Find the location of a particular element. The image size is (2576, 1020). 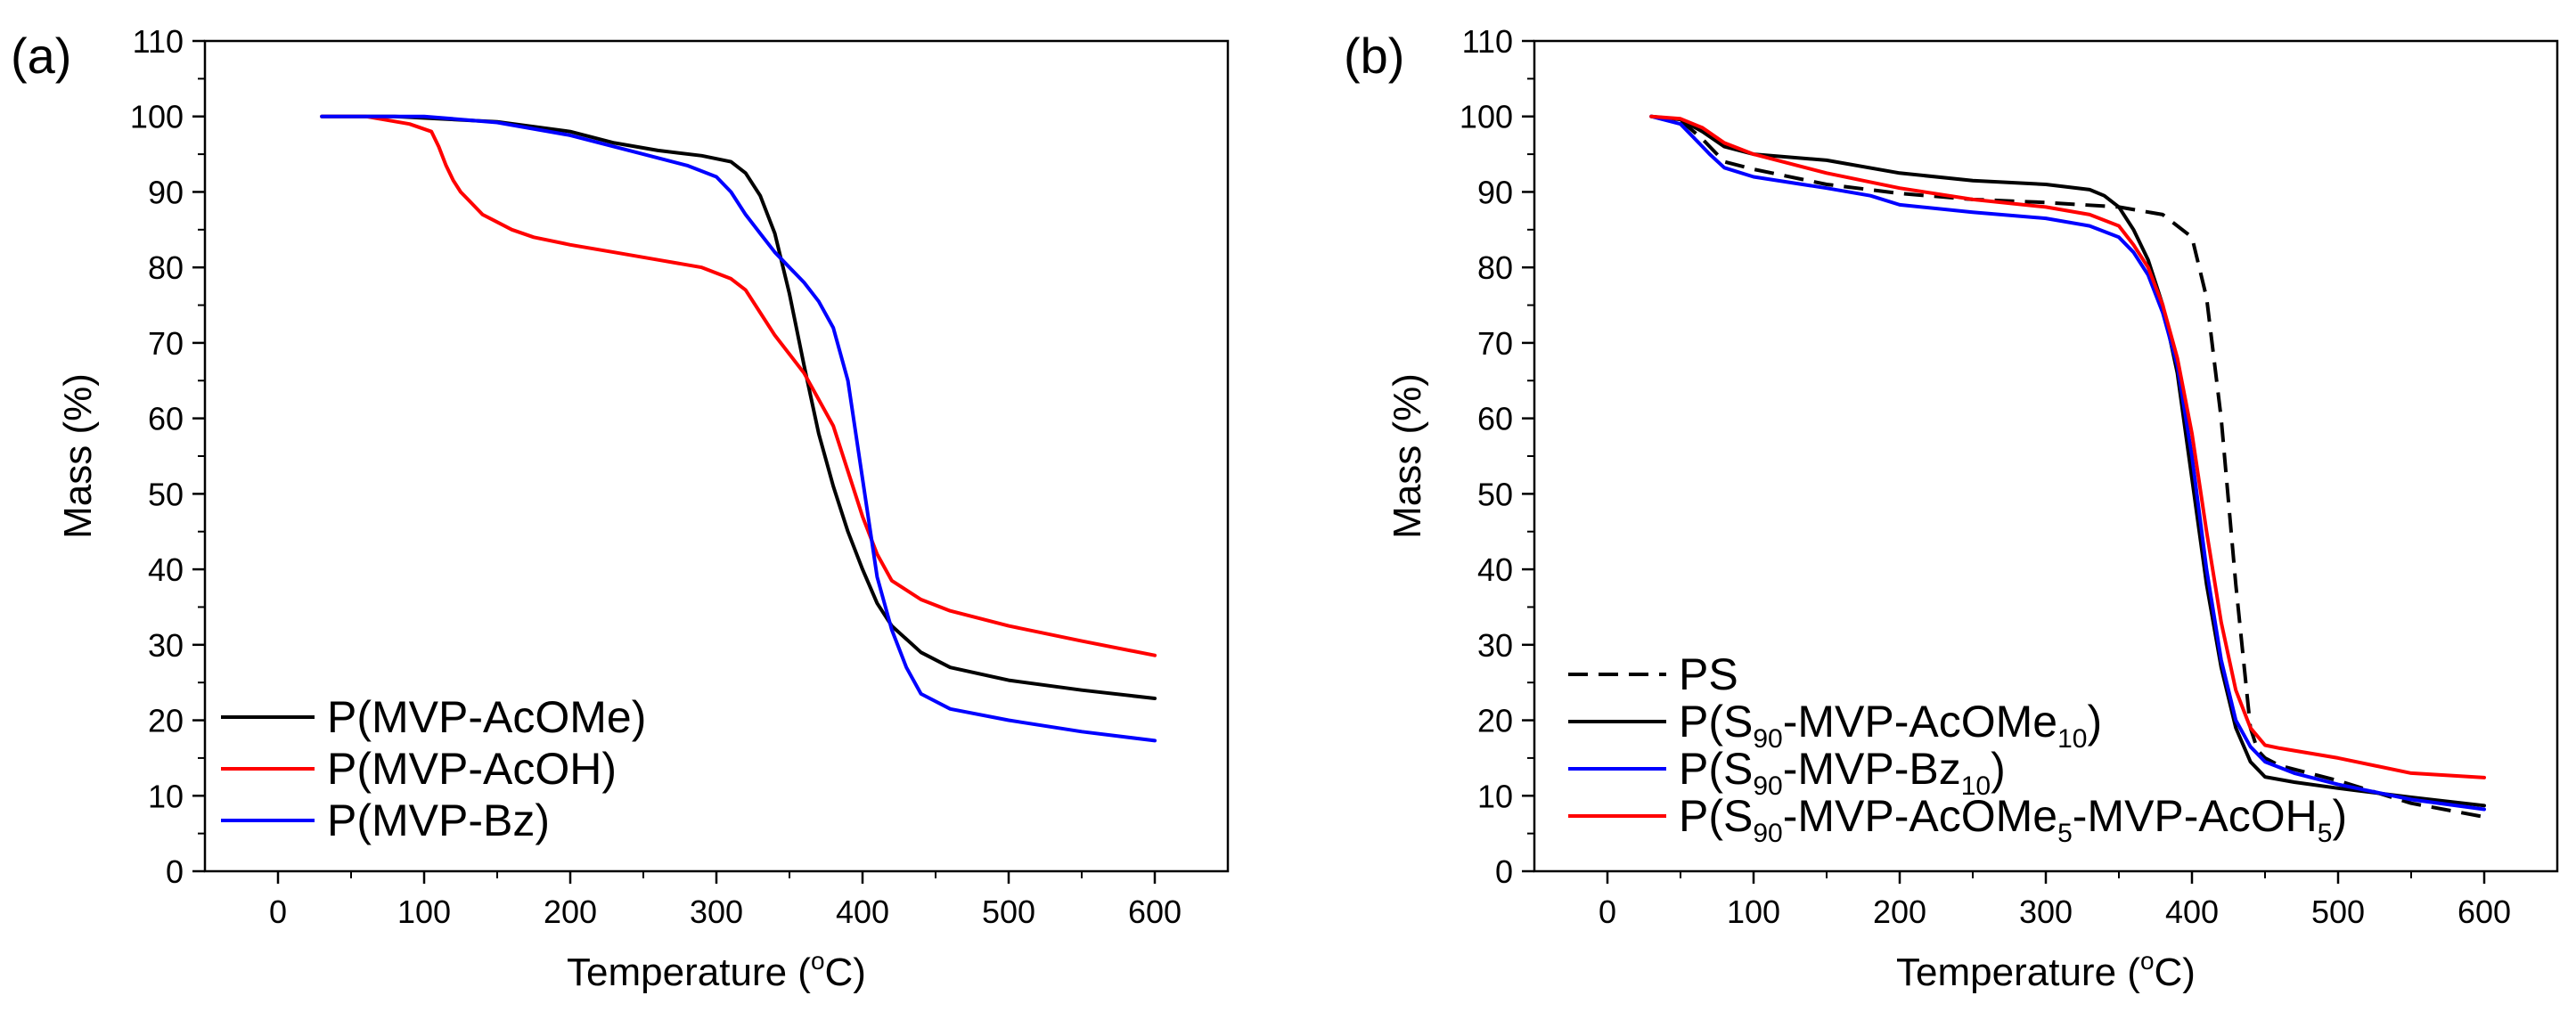

legend-label: P(S90-MVP-AcOMe10) is located at coordinates (1890, 725).